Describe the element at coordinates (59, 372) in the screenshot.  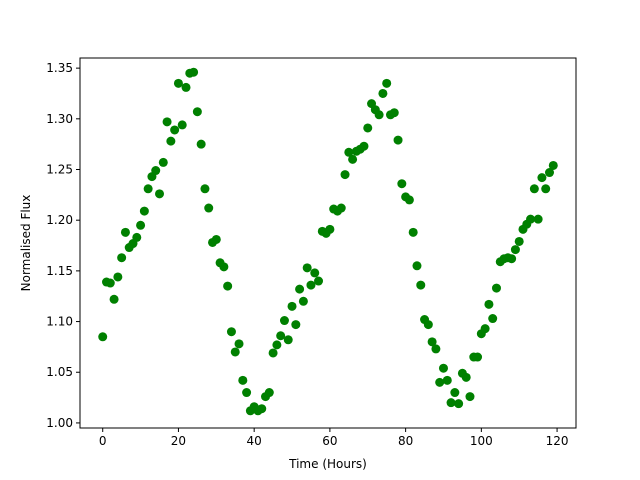
I see `y-tick-label: 1.05` at that location.